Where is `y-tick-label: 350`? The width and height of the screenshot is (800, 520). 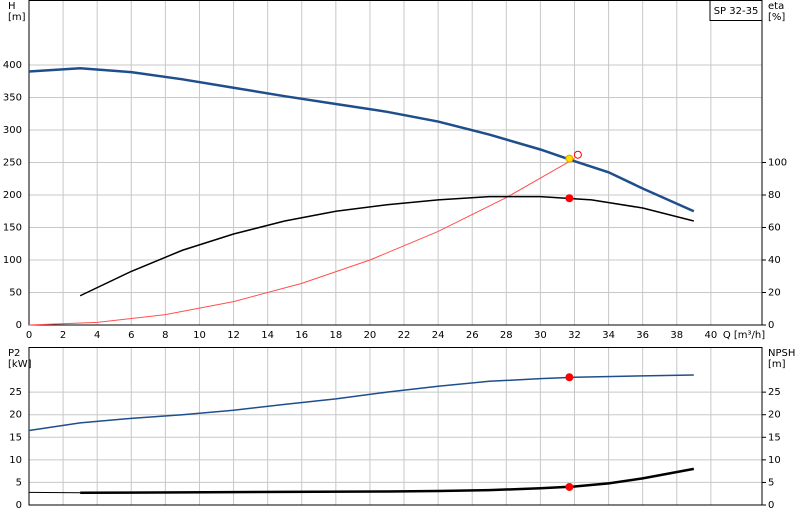 y-tick-label: 350 is located at coordinates (12, 98).